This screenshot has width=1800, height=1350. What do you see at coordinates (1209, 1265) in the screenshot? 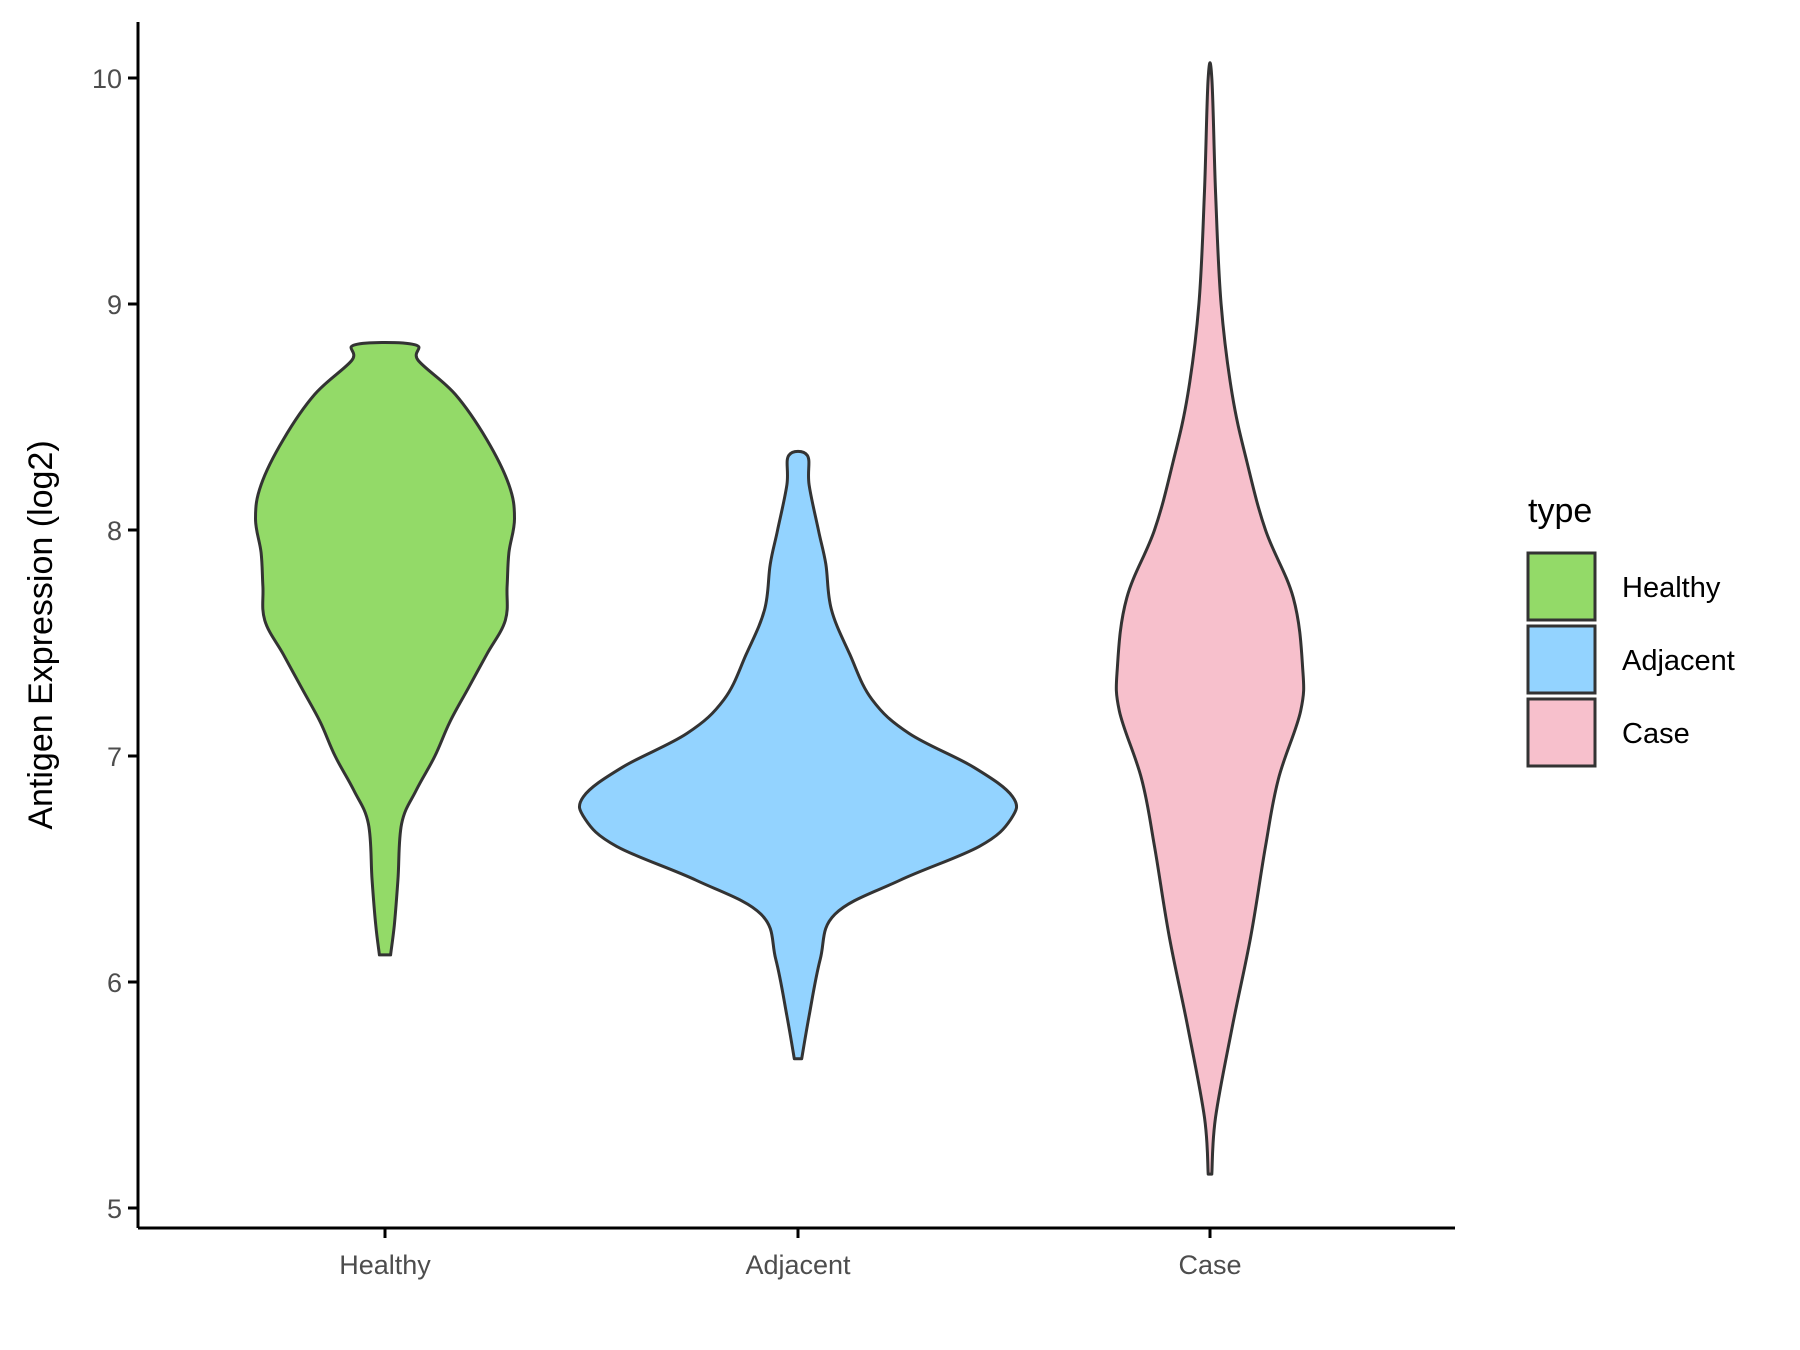
I see `x-tick-label: Case` at bounding box center [1209, 1265].